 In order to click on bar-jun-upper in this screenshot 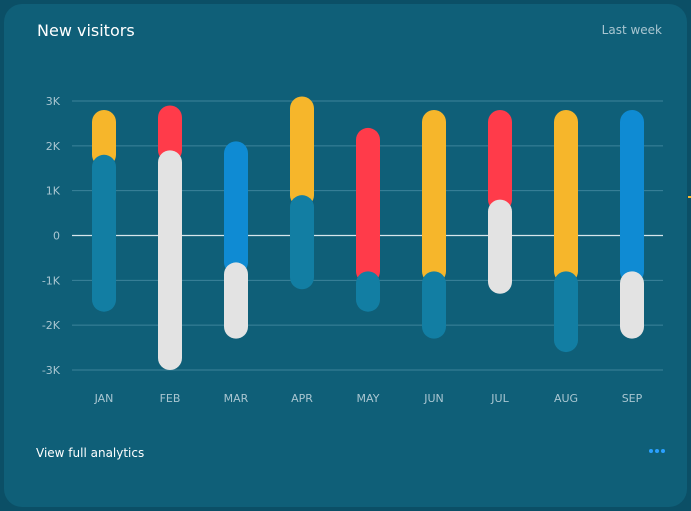, I will do `click(434, 196)`.